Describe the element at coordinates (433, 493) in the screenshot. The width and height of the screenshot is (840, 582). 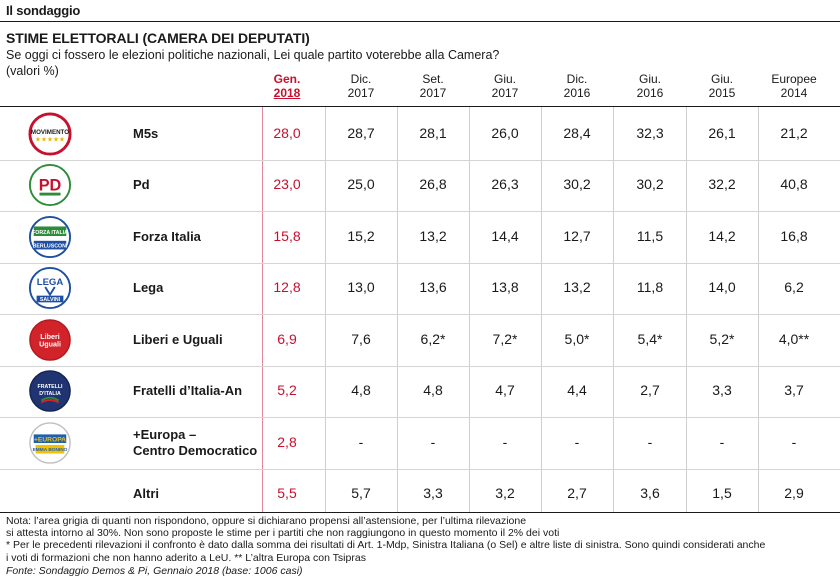
I see `table-cell-value: 3,3` at that location.